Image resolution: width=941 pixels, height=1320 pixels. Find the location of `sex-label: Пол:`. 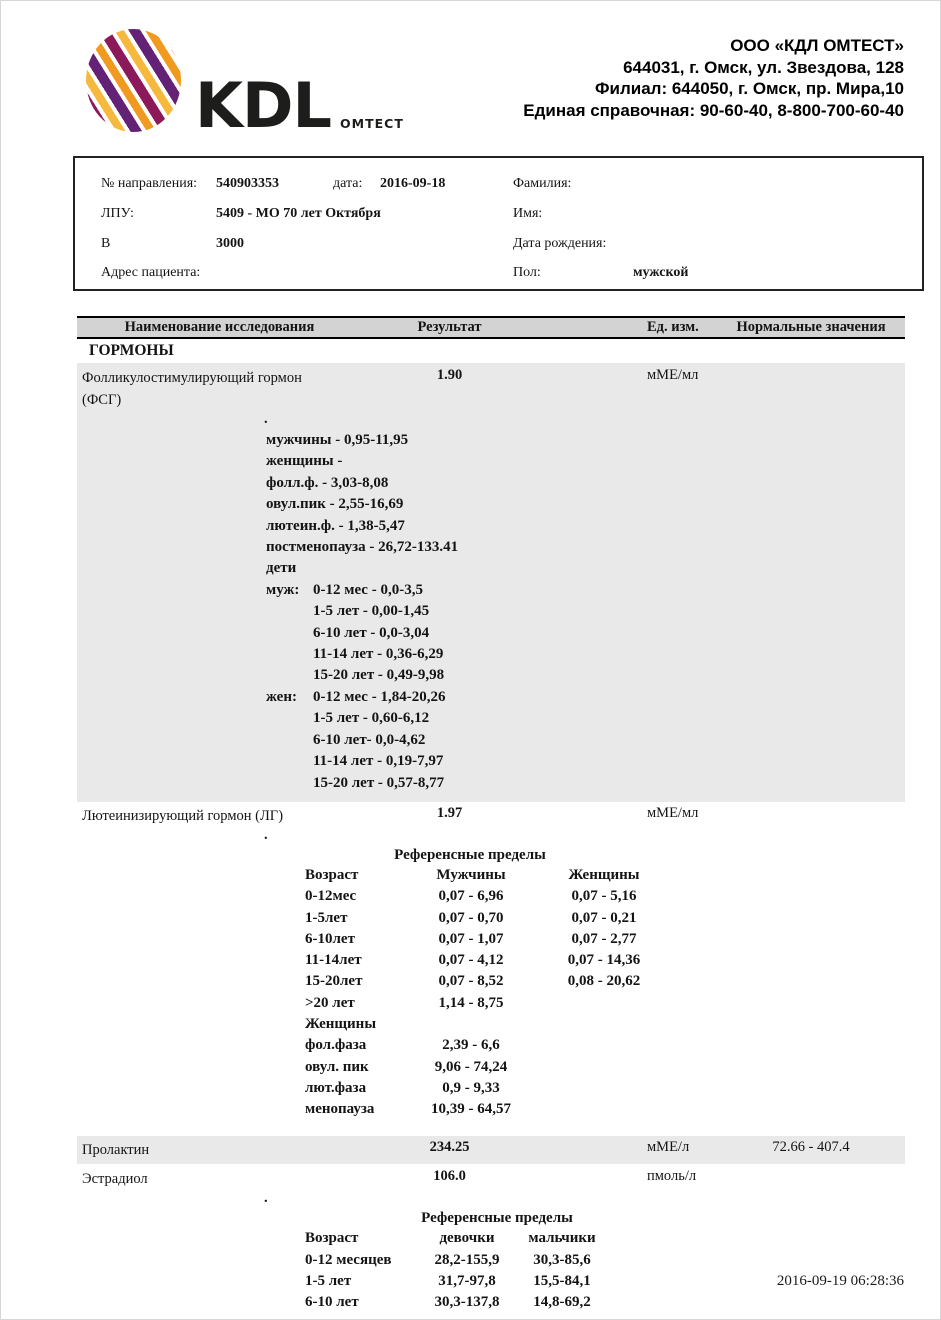

sex-label: Пол: is located at coordinates (527, 272).